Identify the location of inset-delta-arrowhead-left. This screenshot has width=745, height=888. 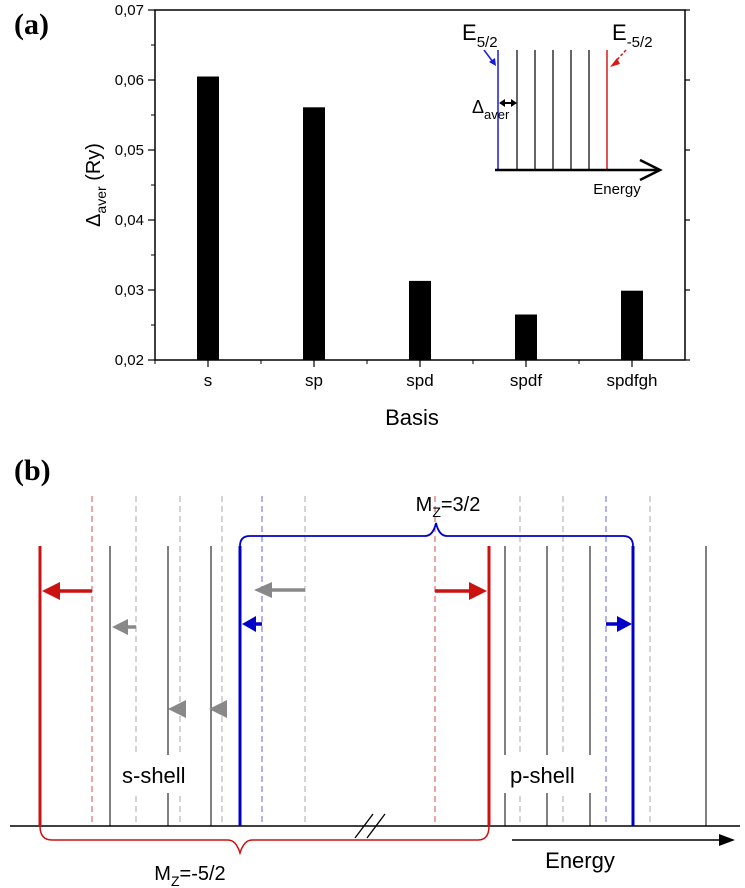
(502, 103).